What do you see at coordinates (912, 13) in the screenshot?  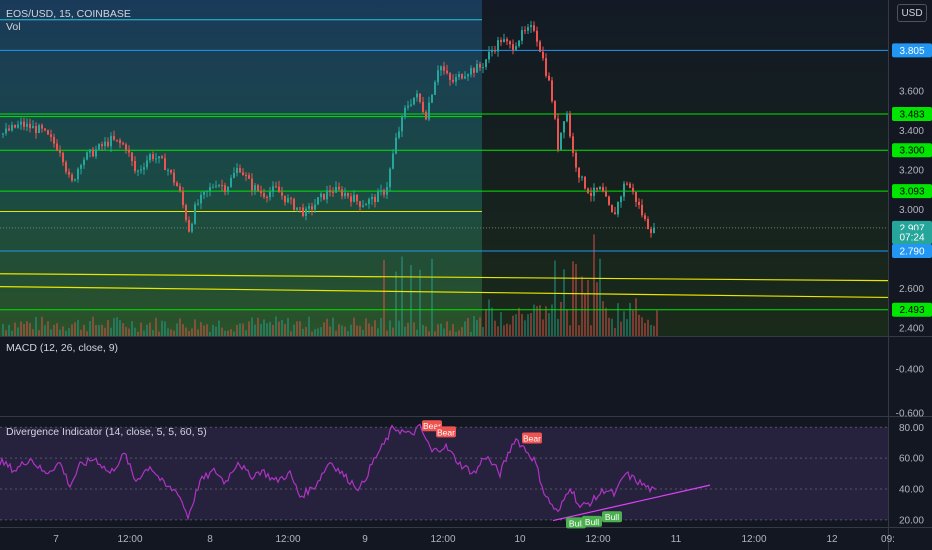 I see `currency-button: USD` at bounding box center [912, 13].